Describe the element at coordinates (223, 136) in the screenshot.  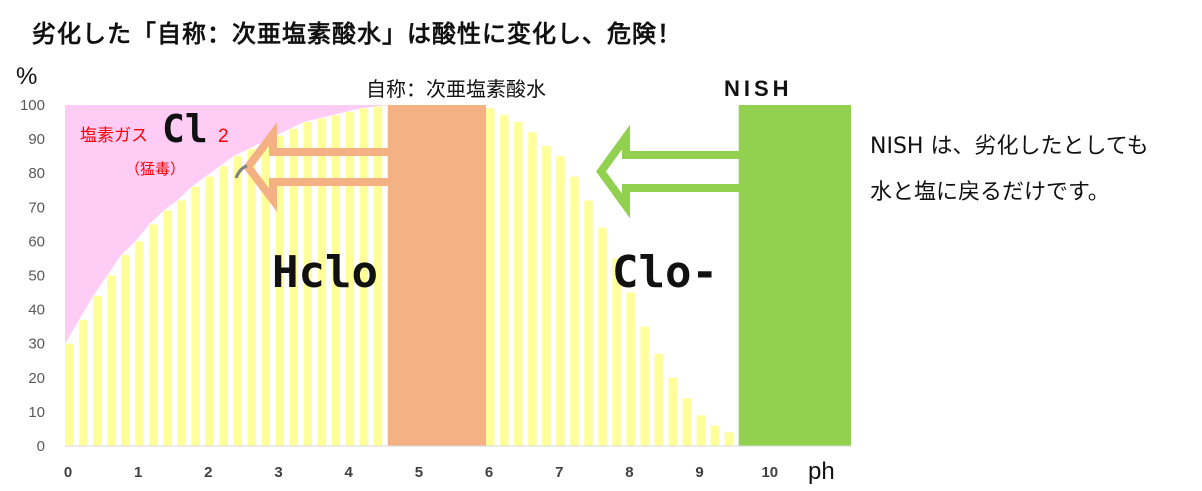
I see `gas-formula-subscript: 2` at that location.